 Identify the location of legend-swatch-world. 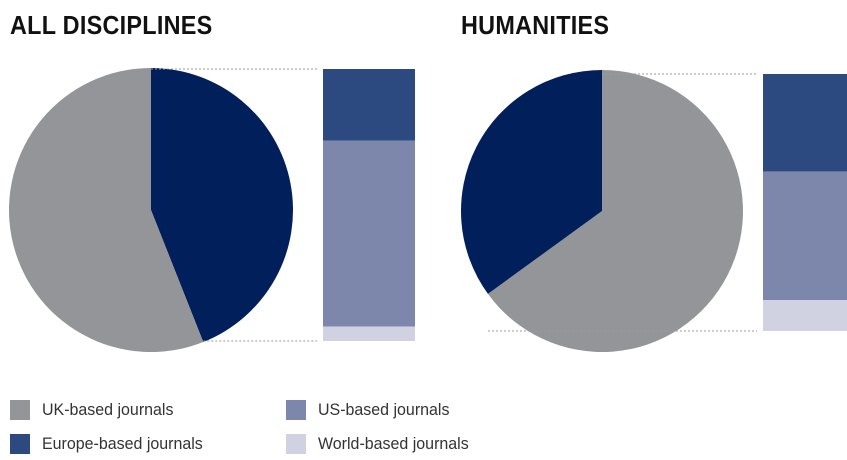
(296, 444).